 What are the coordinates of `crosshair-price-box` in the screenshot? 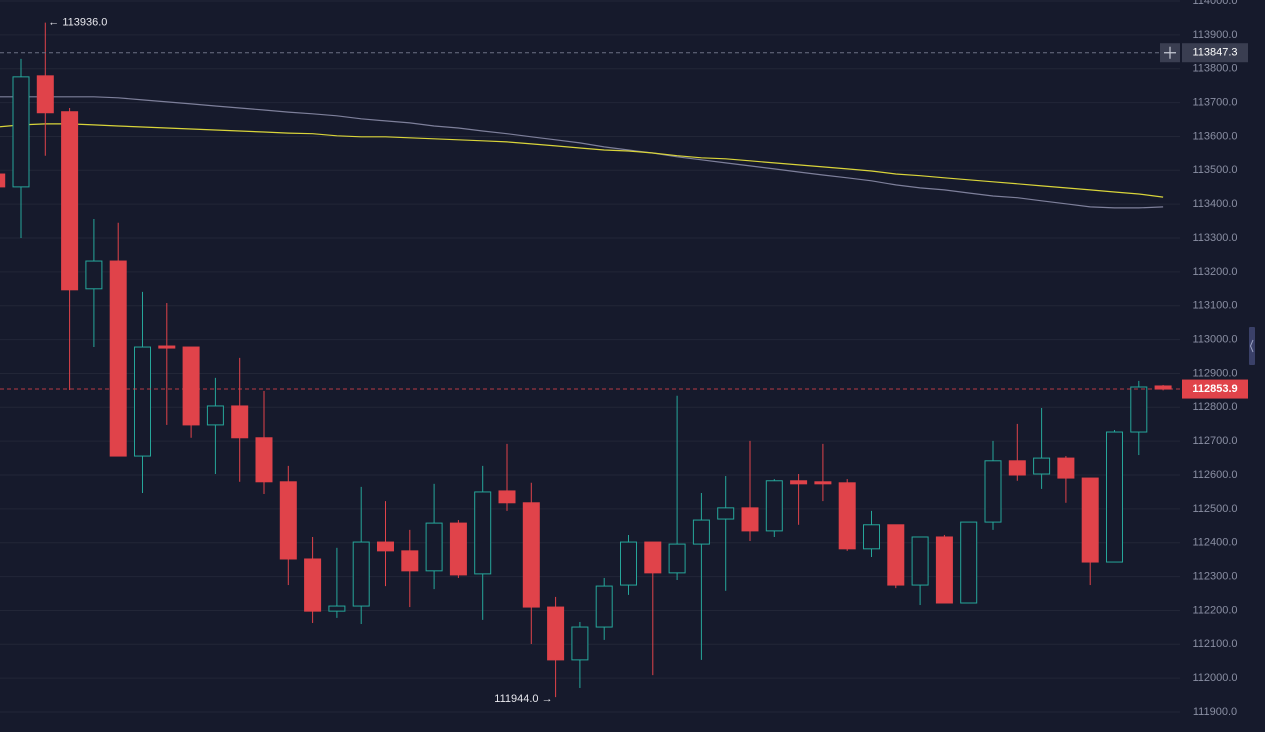 It's located at (1215, 53).